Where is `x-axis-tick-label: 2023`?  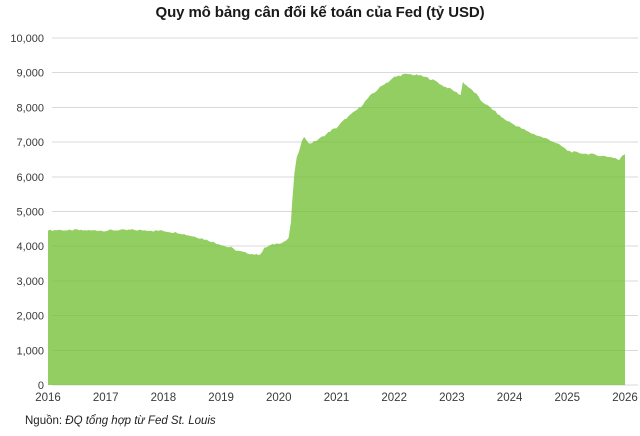
x-axis-tick-label: 2023 is located at coordinates (452, 398).